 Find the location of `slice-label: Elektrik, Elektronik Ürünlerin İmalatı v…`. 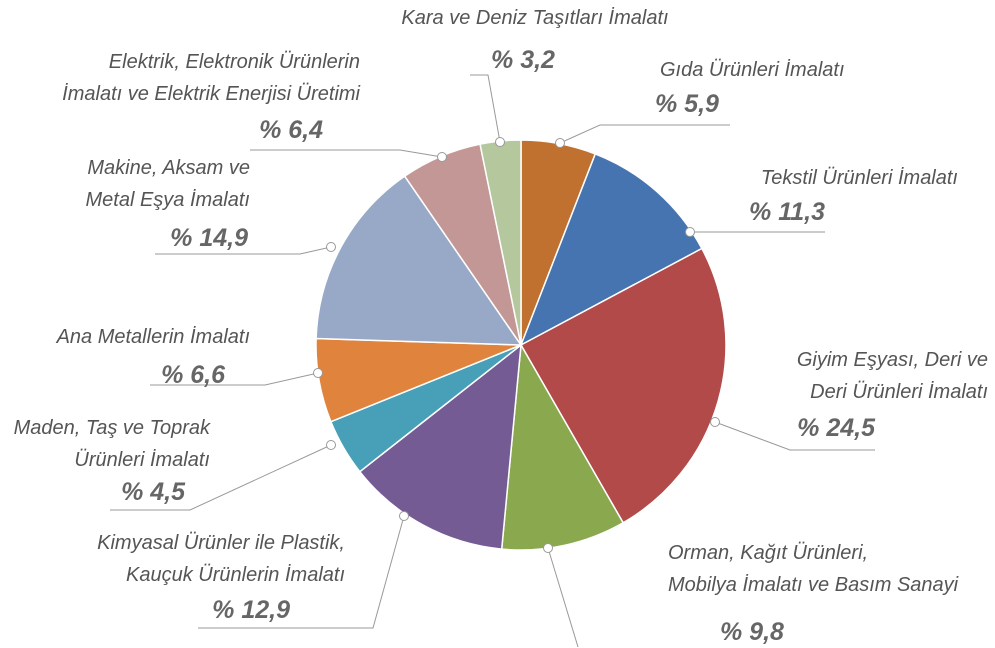

slice-label: Elektrik, Elektronik Ürünlerin İmalatı v… is located at coordinates (211, 78).